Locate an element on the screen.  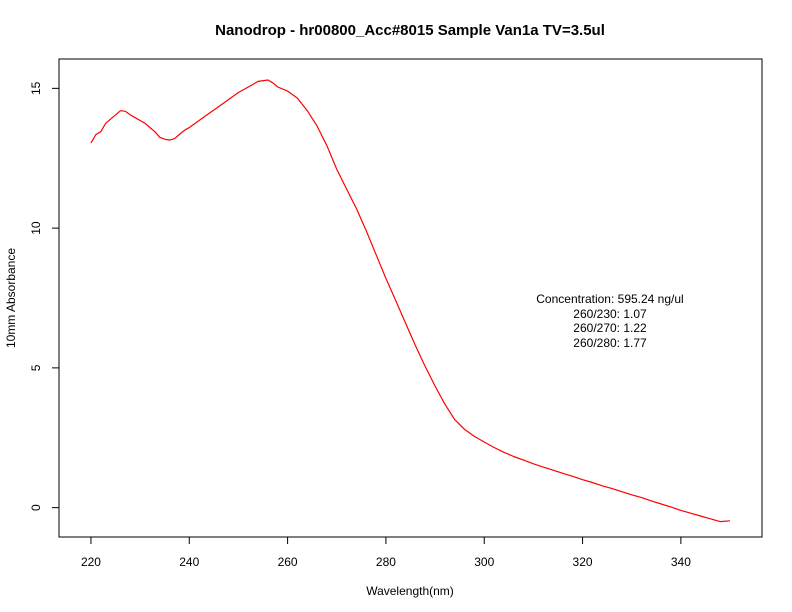
annotation-ratio-260-270: 260/270: 1.22 is located at coordinates (610, 328).